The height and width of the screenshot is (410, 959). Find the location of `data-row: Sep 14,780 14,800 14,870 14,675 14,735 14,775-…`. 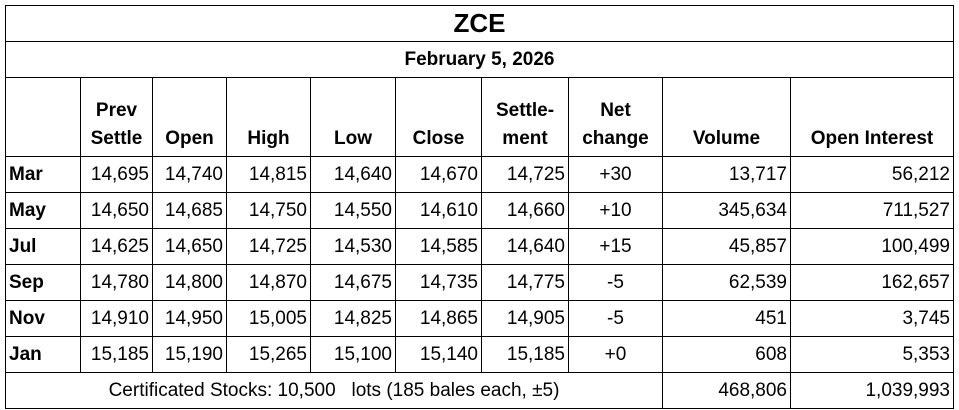

data-row: Sep 14,780 14,800 14,870 14,675 14,735 14,775-… is located at coordinates (479, 282).